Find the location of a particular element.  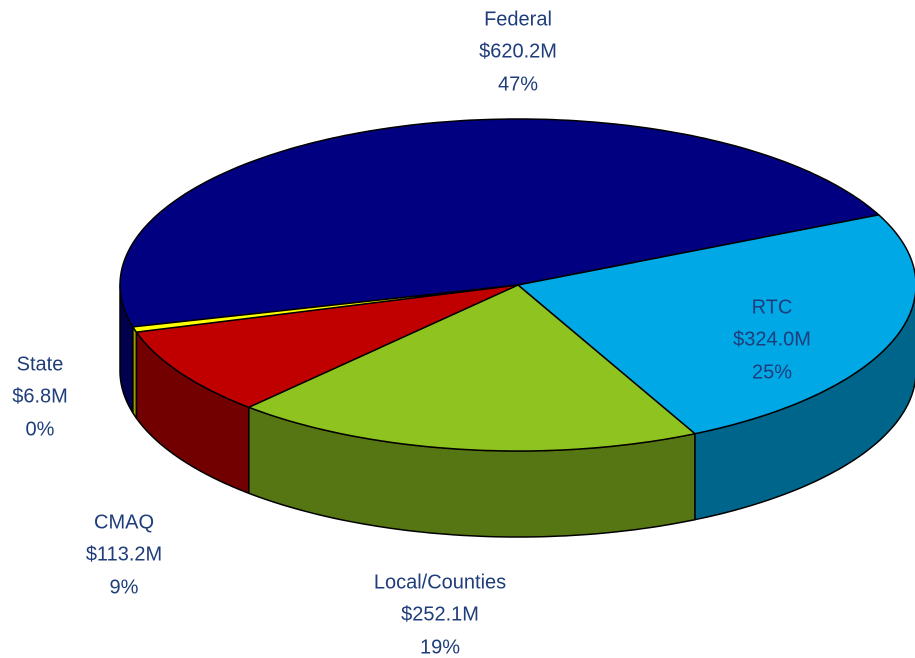

slice-value-label: $620.2M is located at coordinates (518, 51).